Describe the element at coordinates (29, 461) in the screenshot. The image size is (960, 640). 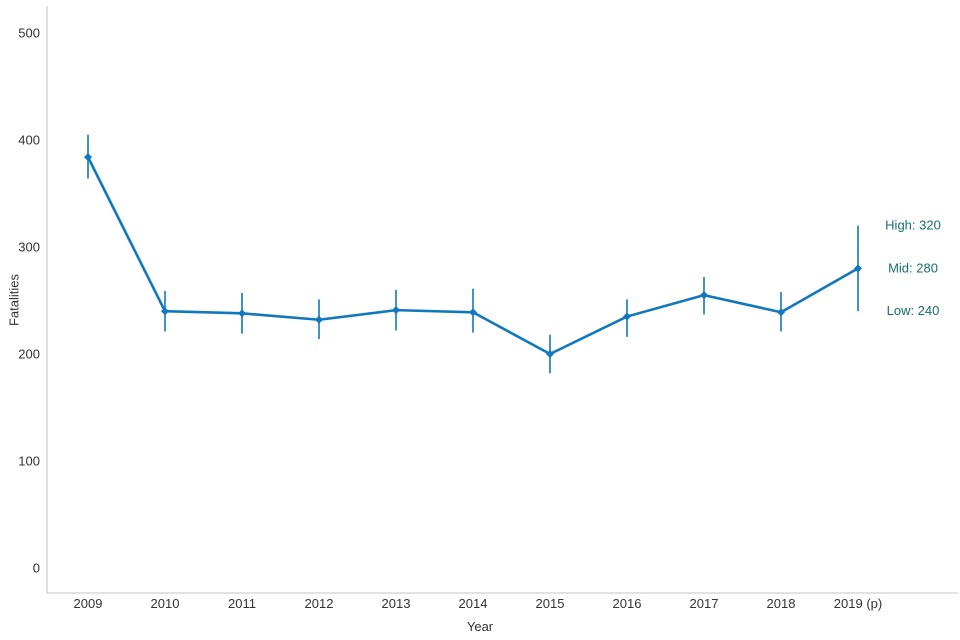
I see `y-tick-label: 100` at that location.